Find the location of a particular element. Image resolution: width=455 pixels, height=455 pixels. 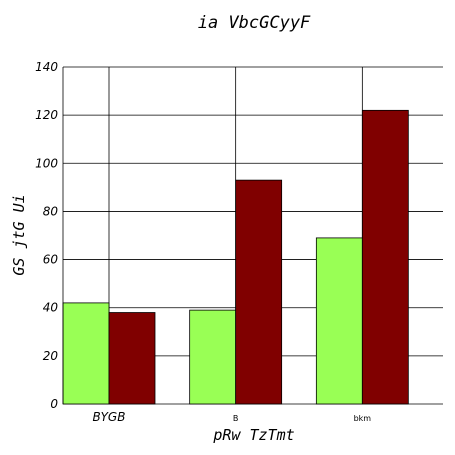

y-tick-label: 140 is located at coordinates (46, 67).